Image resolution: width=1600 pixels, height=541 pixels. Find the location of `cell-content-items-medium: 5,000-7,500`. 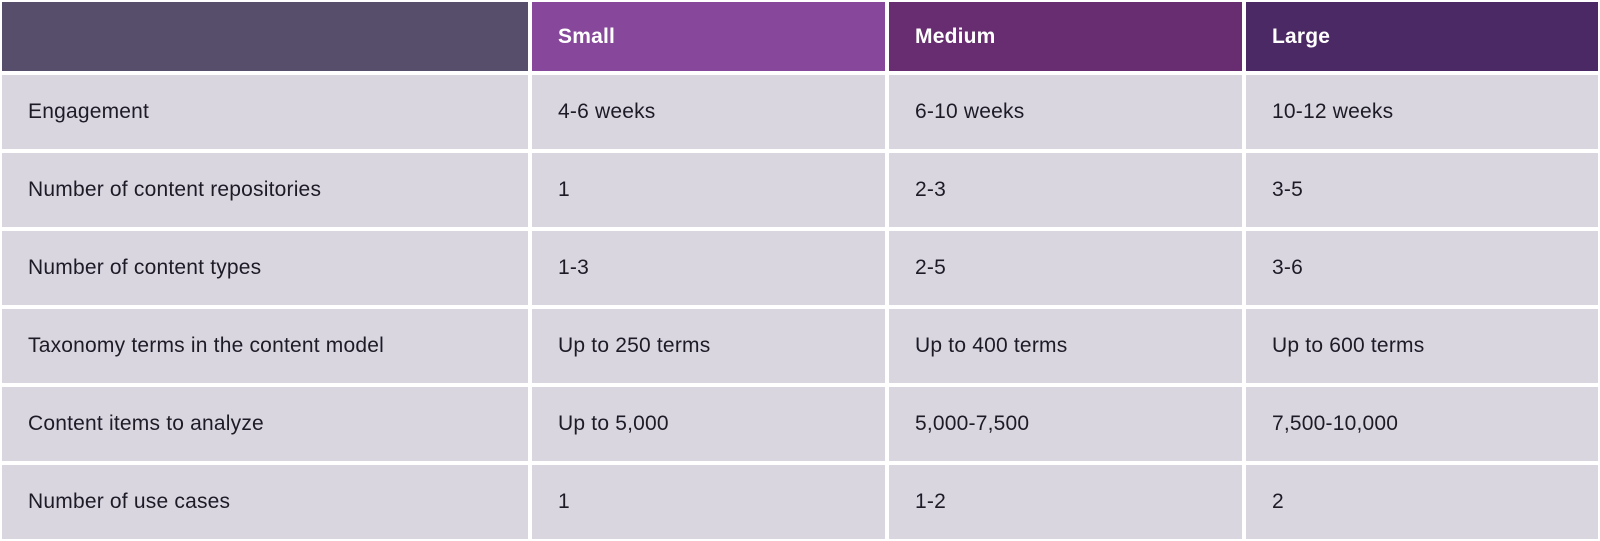

cell-content-items-medium: 5,000-7,500 is located at coordinates (1065, 424).